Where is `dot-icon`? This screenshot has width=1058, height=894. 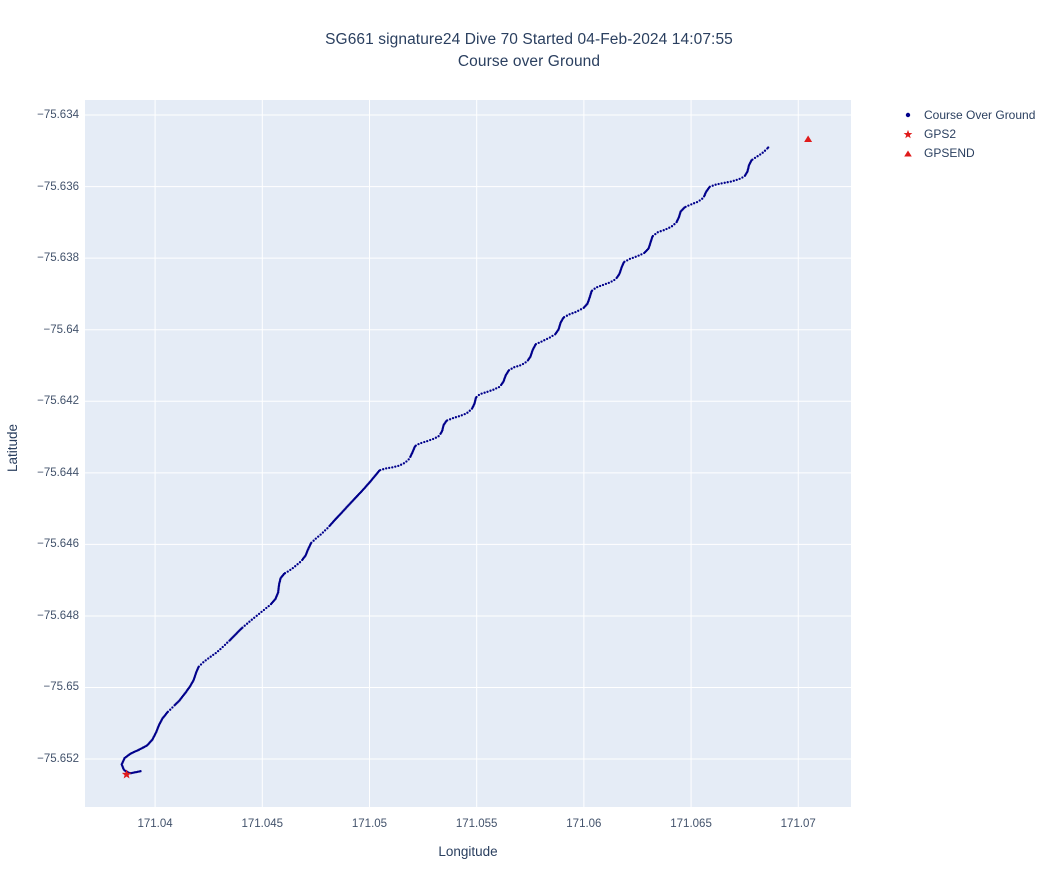 dot-icon is located at coordinates (908, 114).